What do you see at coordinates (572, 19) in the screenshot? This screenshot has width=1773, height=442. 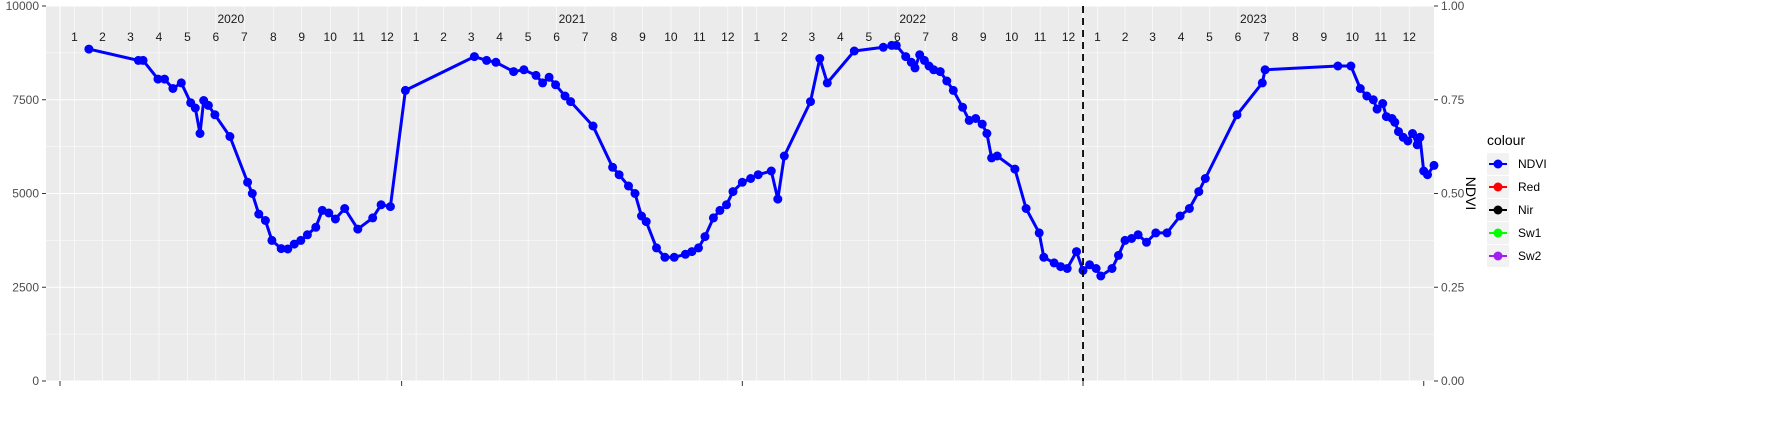 I see `year-label: 2021` at bounding box center [572, 19].